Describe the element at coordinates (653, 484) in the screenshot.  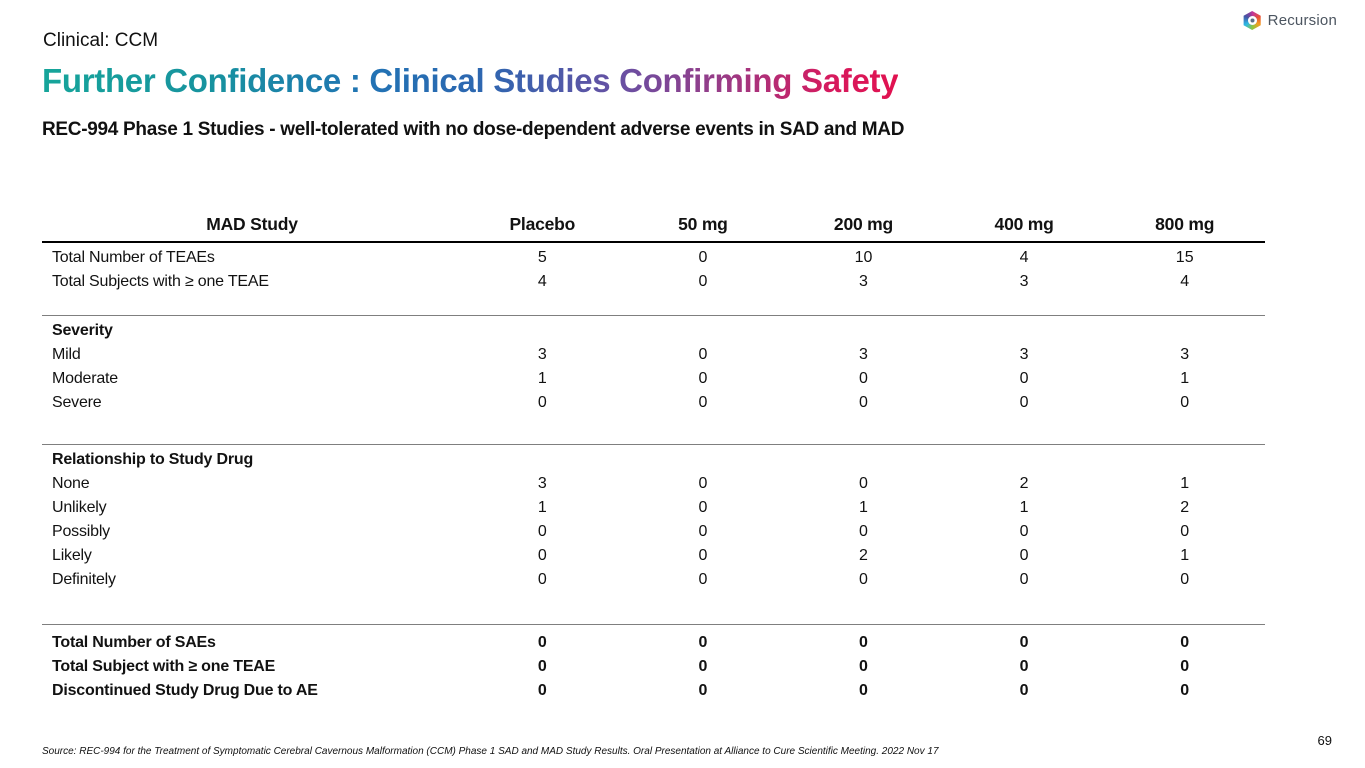
I see `table-row: None 3 0 0 2 1` at that location.